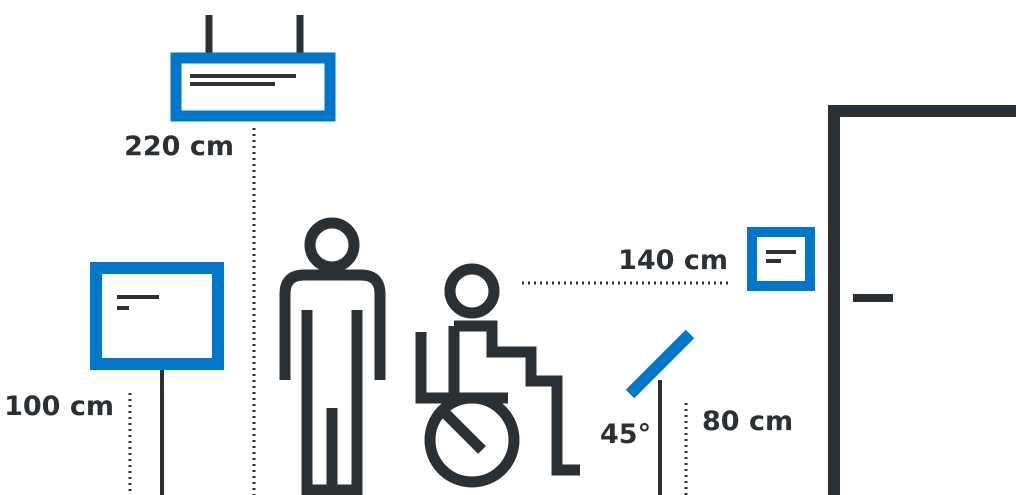 The image size is (1016, 495). I want to click on wheelchair-user-icon, so click(497, 375).